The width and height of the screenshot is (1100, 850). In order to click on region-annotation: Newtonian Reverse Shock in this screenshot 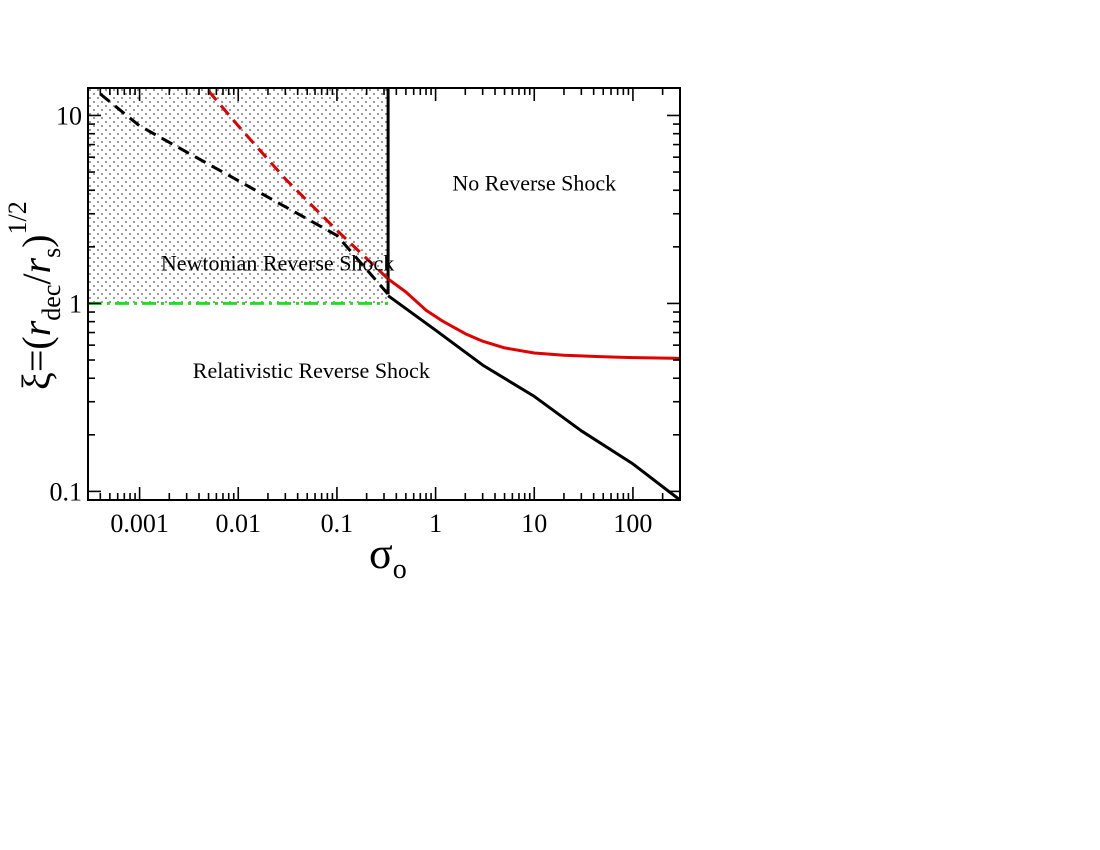, I will do `click(277, 262)`.